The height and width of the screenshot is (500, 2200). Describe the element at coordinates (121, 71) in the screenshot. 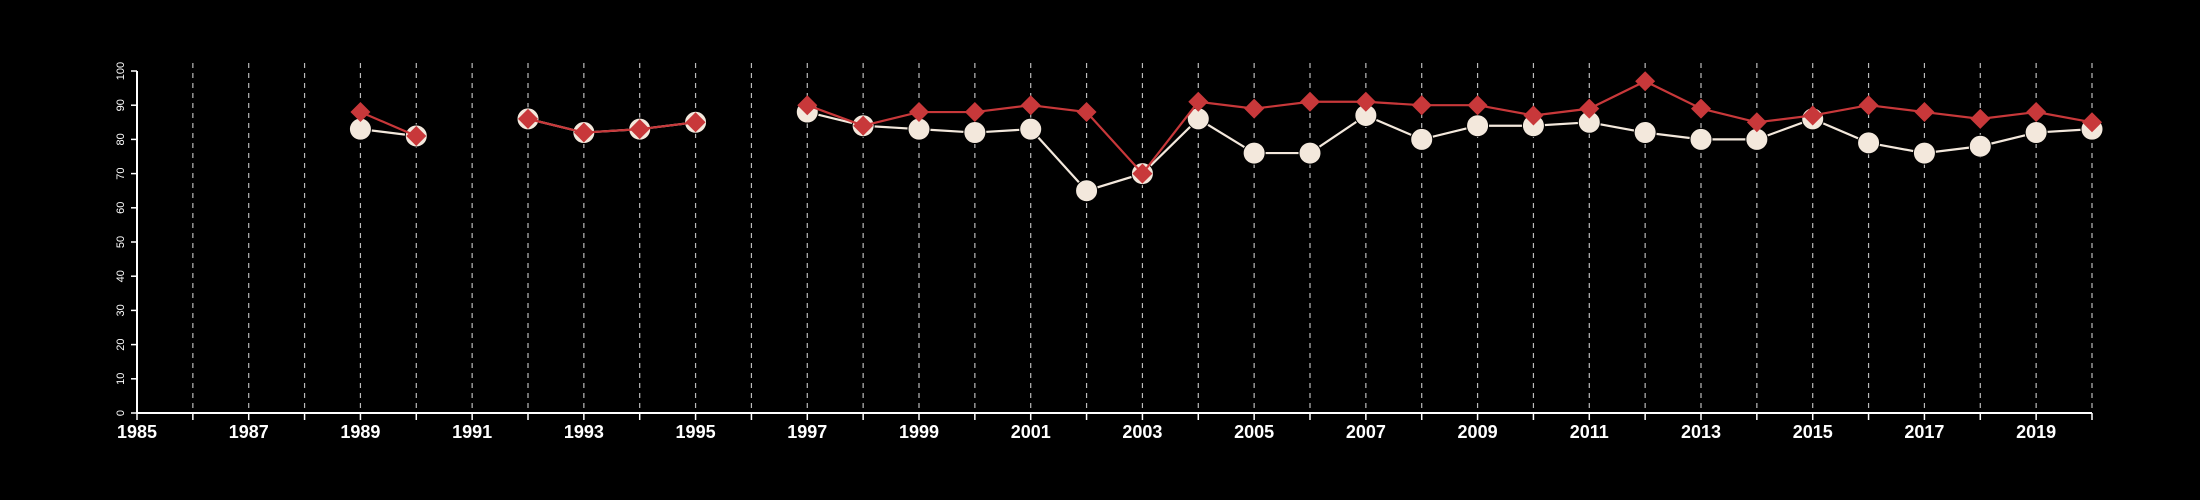

I see `y-tick-label: 100` at that location.